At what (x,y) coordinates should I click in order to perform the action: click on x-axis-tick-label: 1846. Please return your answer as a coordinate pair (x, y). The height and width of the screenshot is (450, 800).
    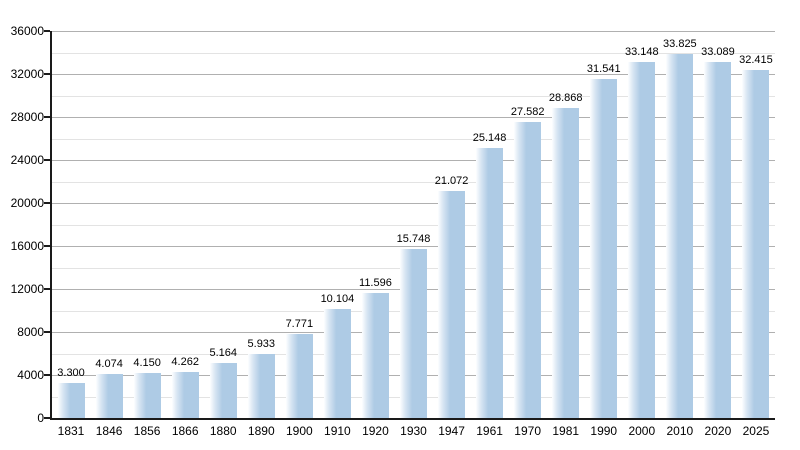
    Looking at the image, I should click on (109, 431).